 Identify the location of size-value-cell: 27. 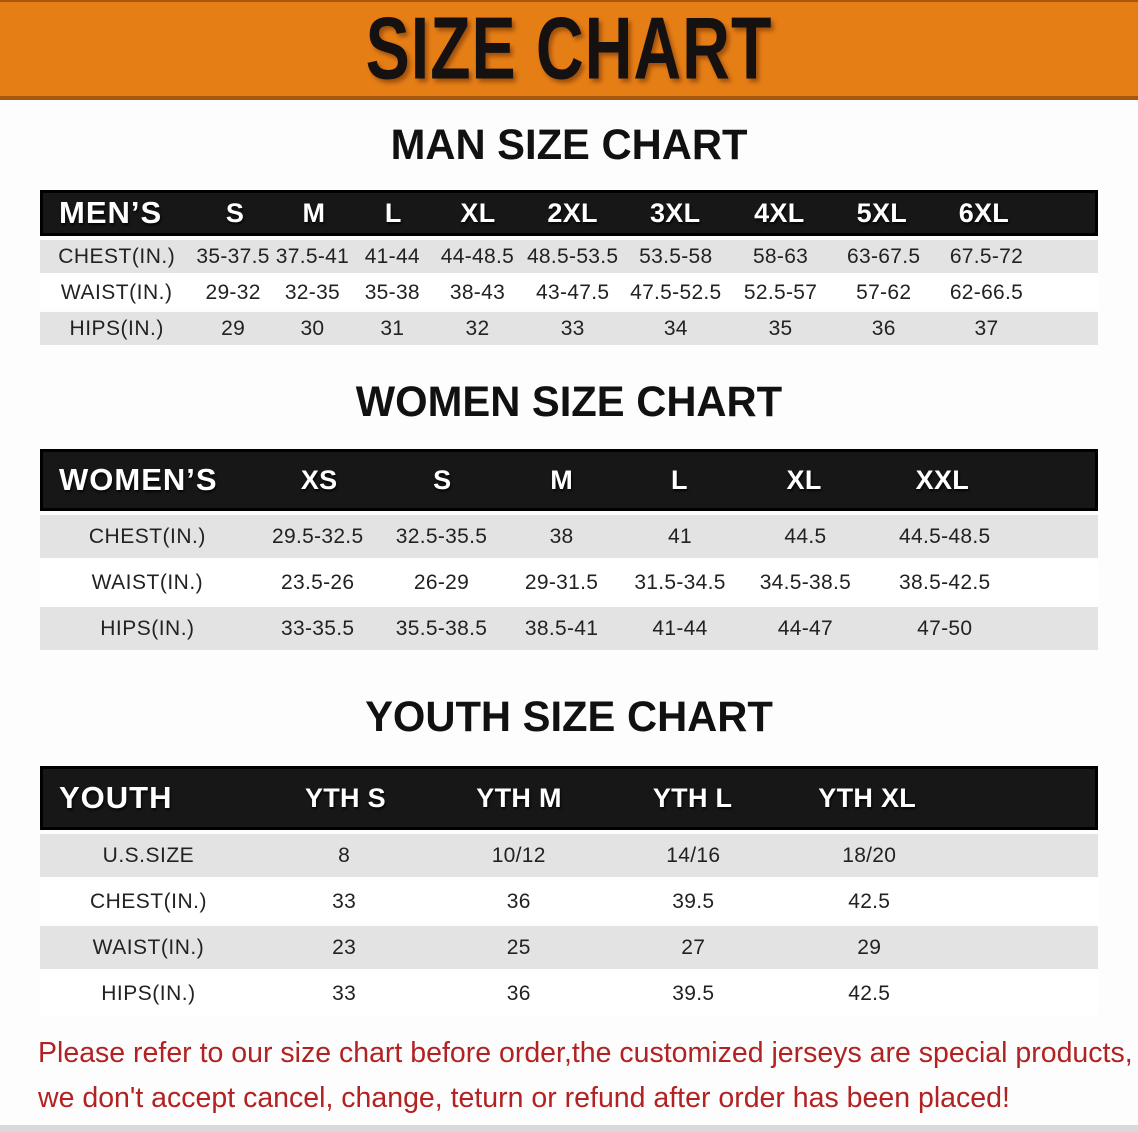
(693, 947).